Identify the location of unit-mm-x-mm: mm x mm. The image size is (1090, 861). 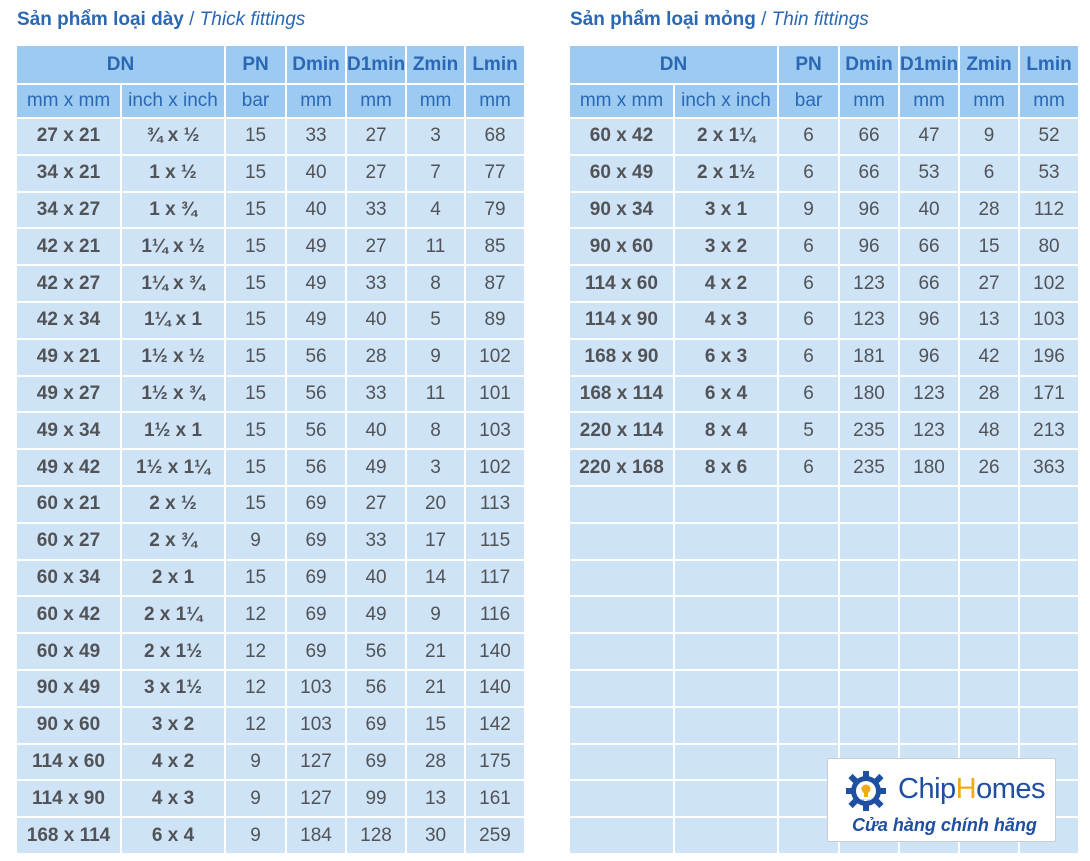
(69, 101).